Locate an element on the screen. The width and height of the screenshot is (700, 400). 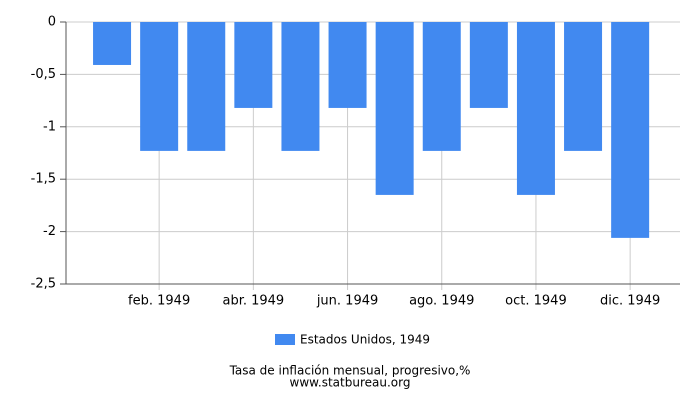
x-axis-title: Tasa de inflación mensual, progresivo,% is located at coordinates (350, 371).